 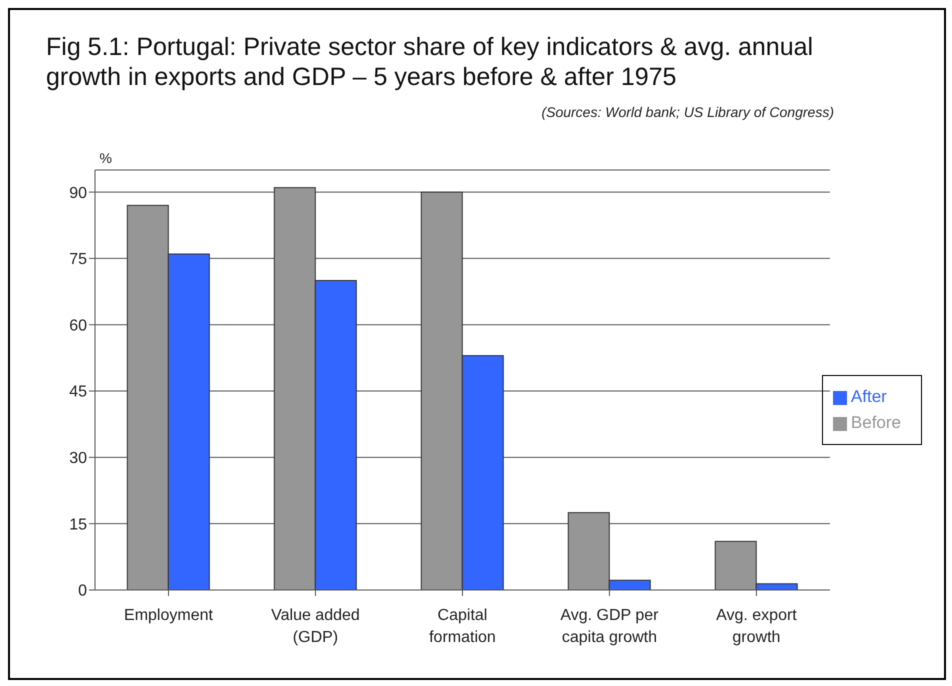 I want to click on y-tick-label: 0, so click(x=83, y=591).